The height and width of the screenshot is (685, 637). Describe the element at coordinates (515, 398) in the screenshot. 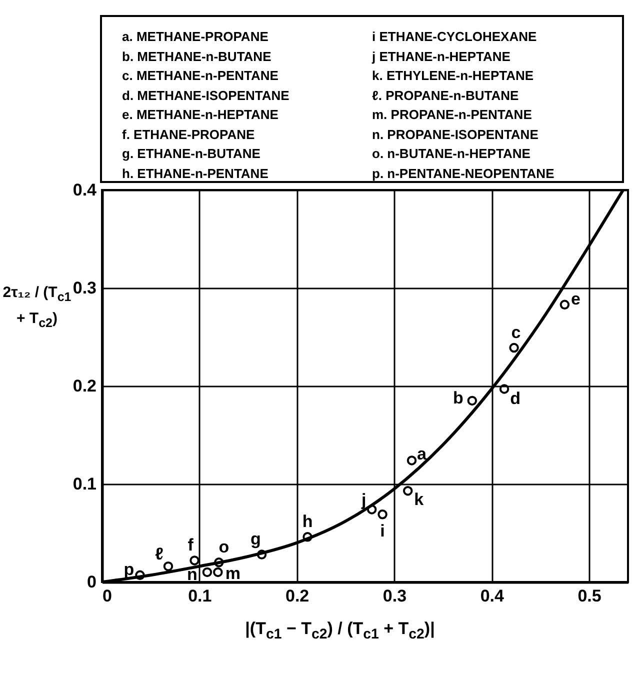

I see `annotation: d` at that location.